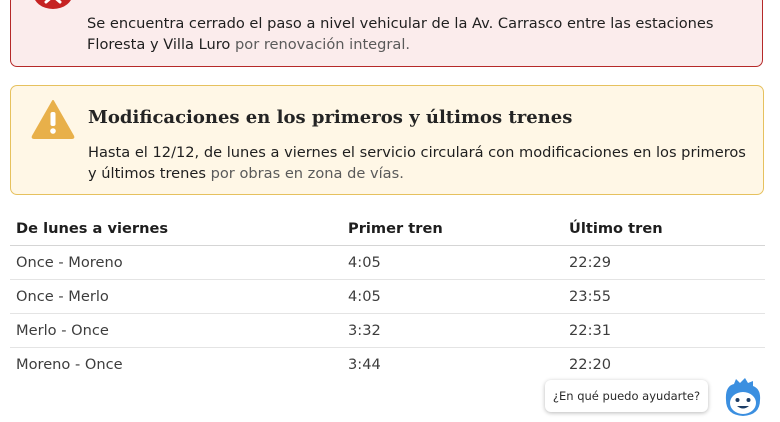 The image size is (780, 422). Describe the element at coordinates (664, 228) in the screenshot. I see `timetable-header-last: Último tren` at that location.